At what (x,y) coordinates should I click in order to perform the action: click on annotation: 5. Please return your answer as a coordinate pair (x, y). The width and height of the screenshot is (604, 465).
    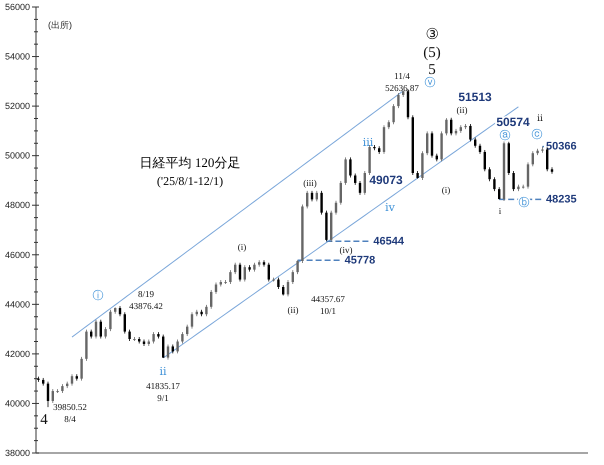
    Looking at the image, I should click on (432, 70).